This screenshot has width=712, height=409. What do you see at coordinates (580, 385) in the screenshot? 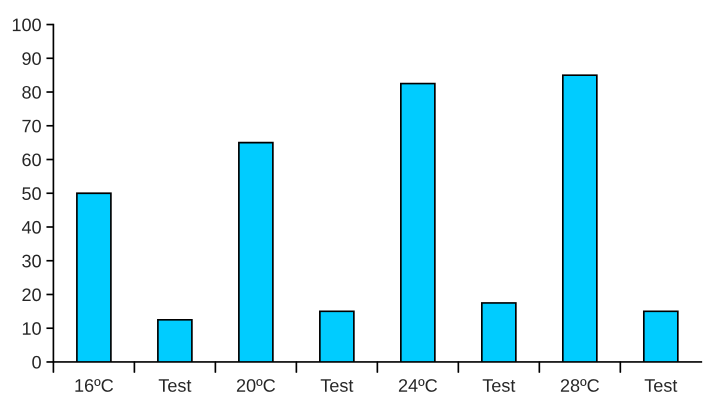
I see `x-tick-label: 28ºC` at bounding box center [580, 385].